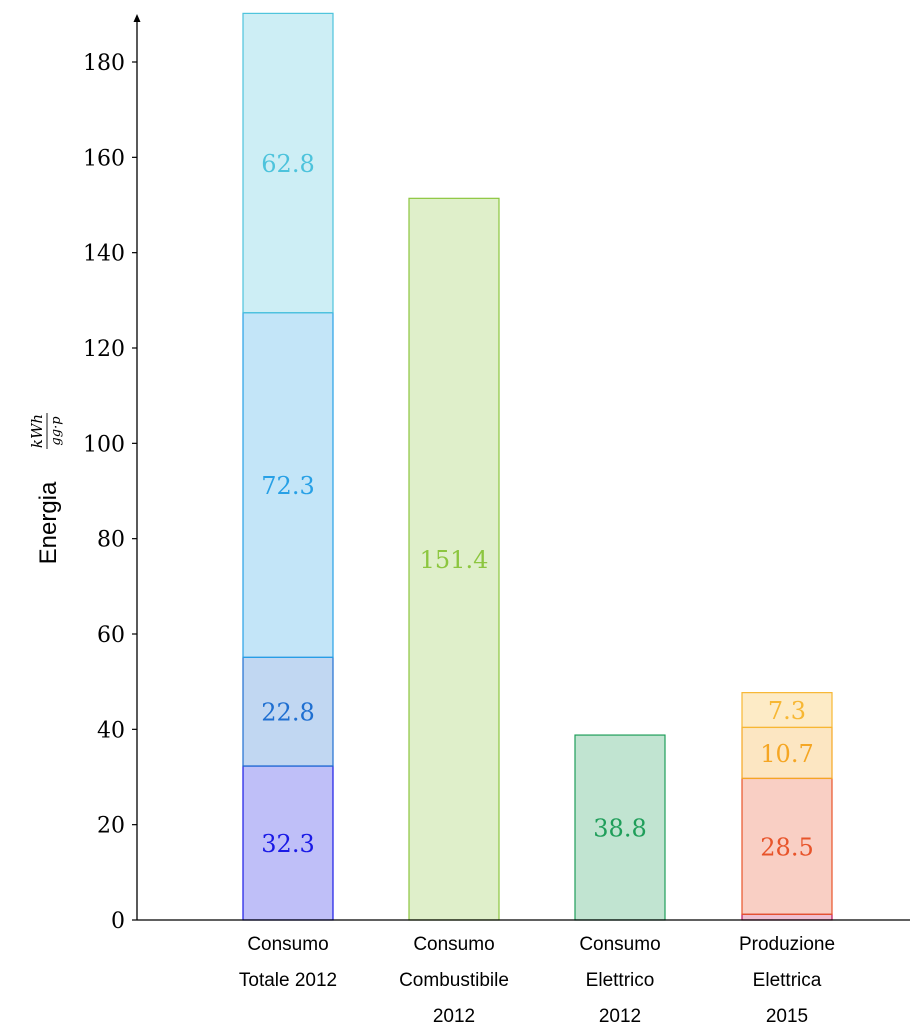 The width and height of the screenshot is (923, 1032). I want to click on y-tick-label: 40, so click(111, 730).